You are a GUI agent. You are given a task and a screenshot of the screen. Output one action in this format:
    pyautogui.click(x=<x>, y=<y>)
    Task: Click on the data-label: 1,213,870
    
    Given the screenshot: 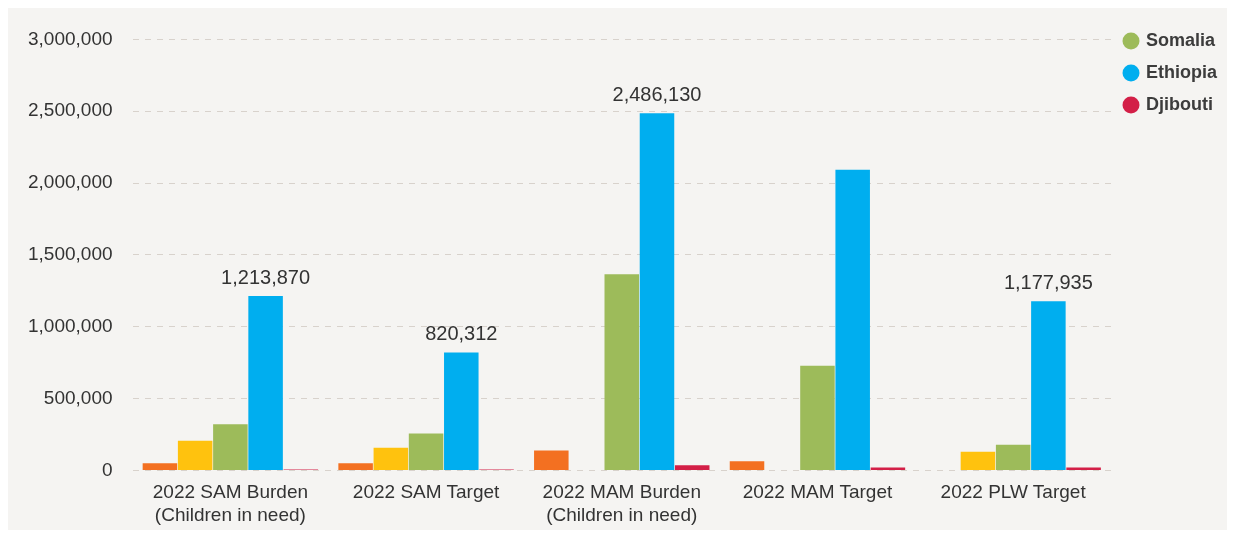 What is the action you would take?
    pyautogui.click(x=266, y=276)
    